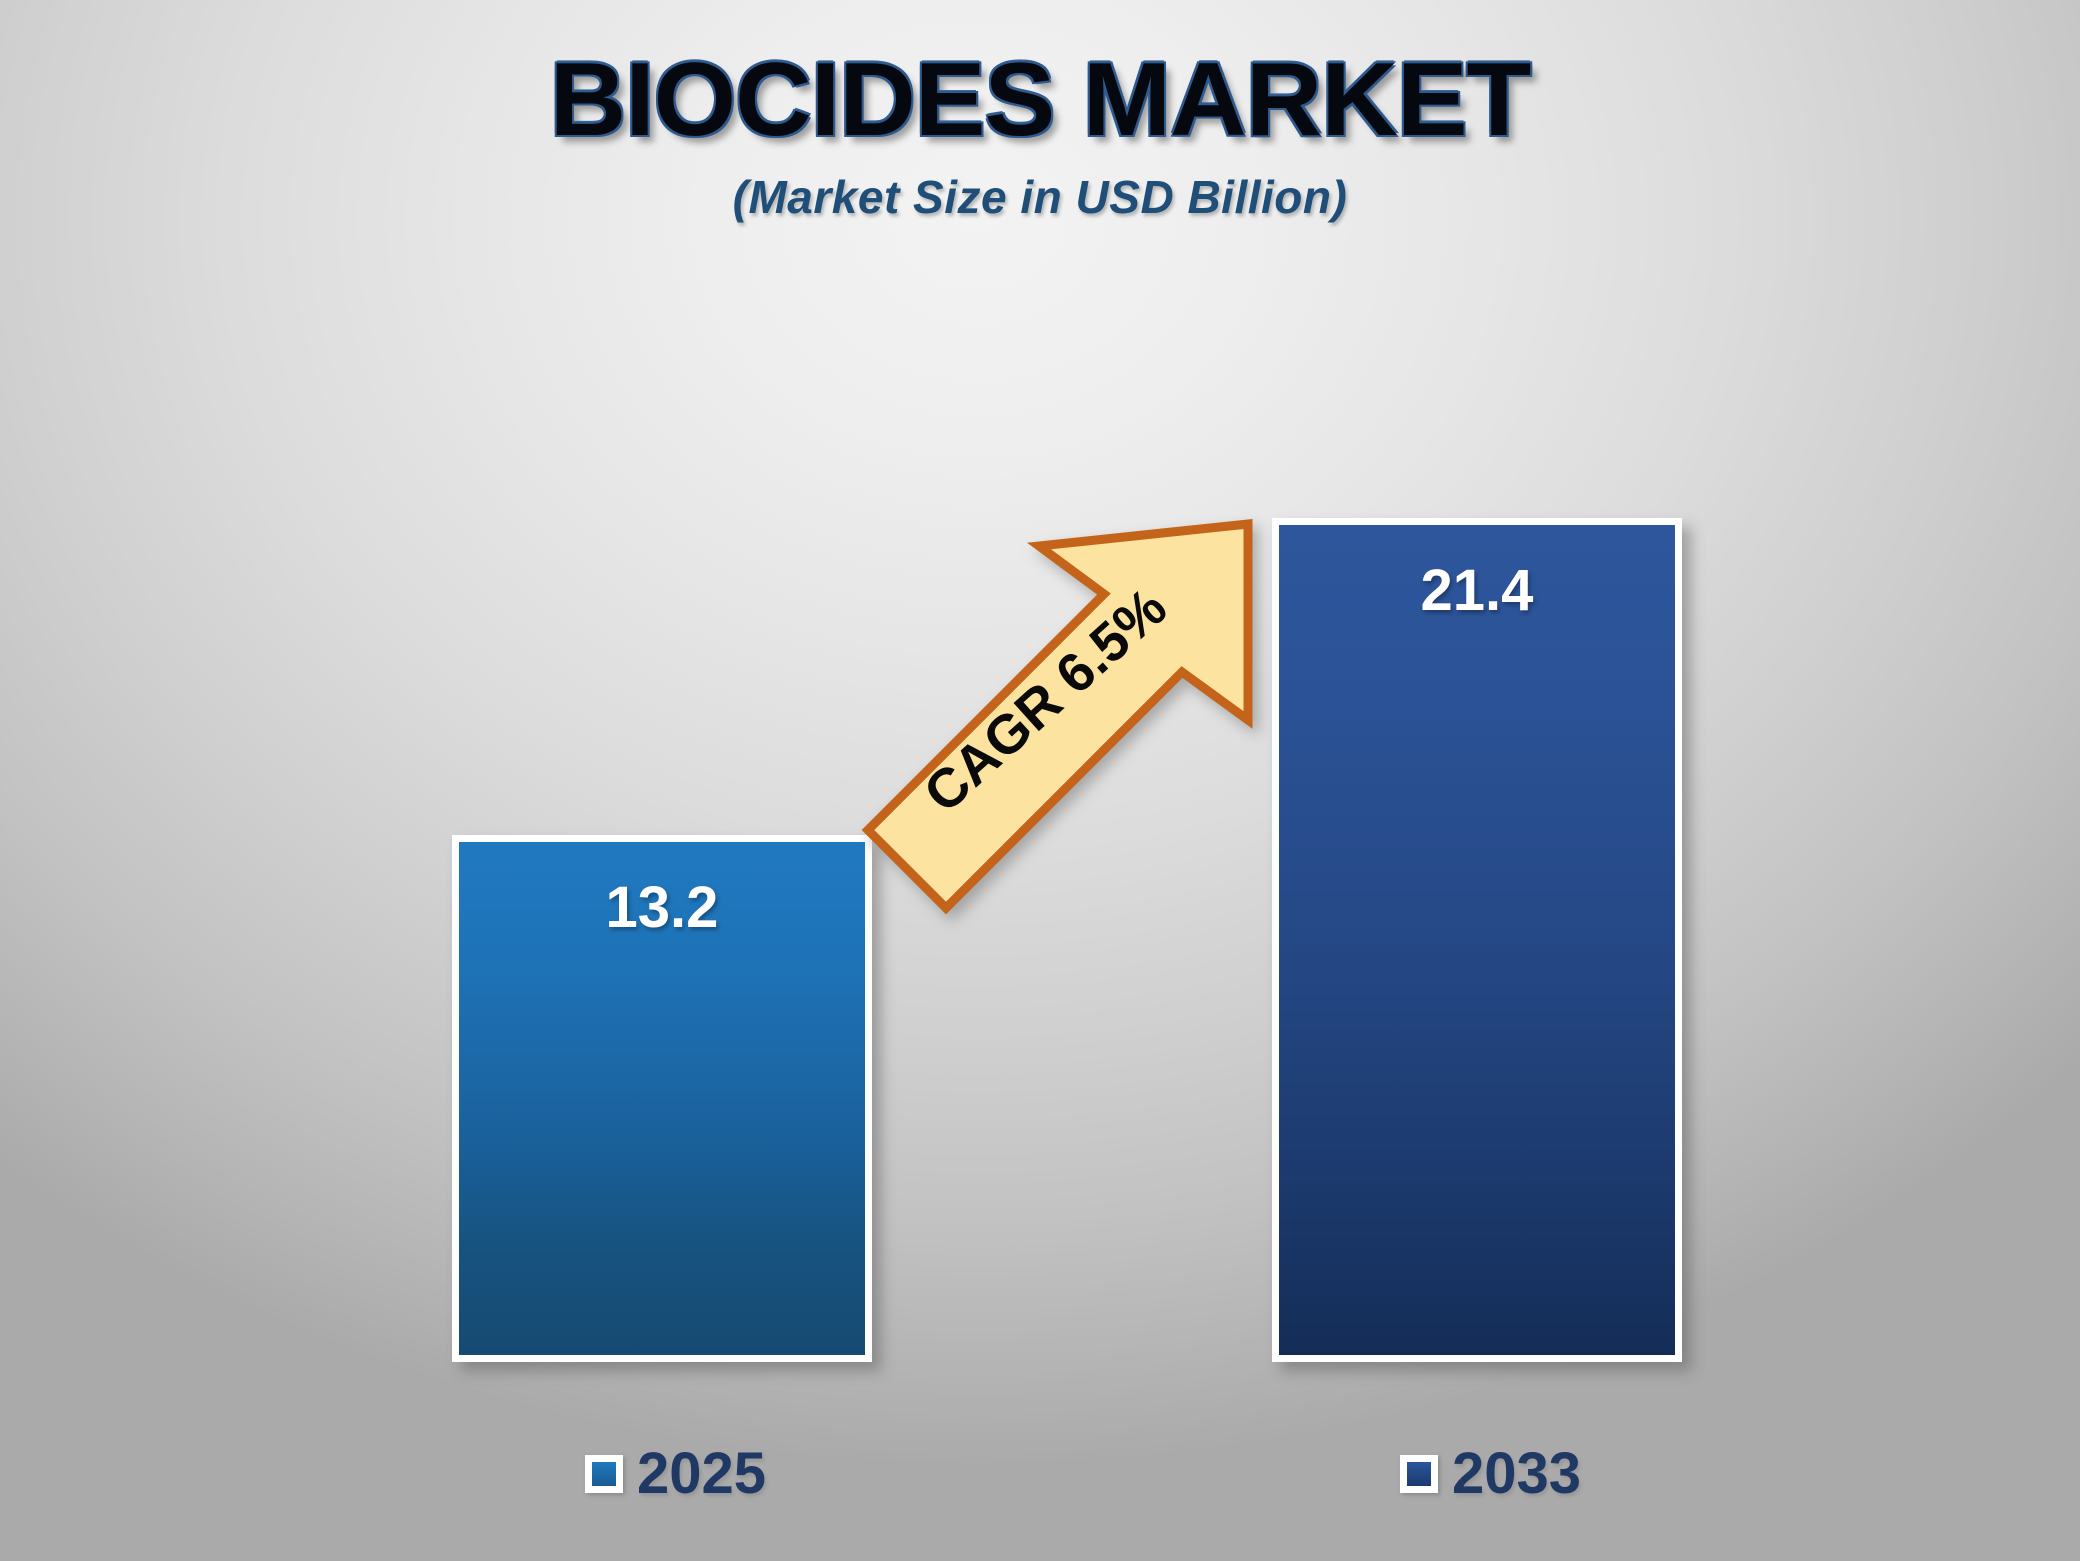 Image resolution: width=2080 pixels, height=1561 pixels. I want to click on bar-2033: 21.4, so click(1477, 940).